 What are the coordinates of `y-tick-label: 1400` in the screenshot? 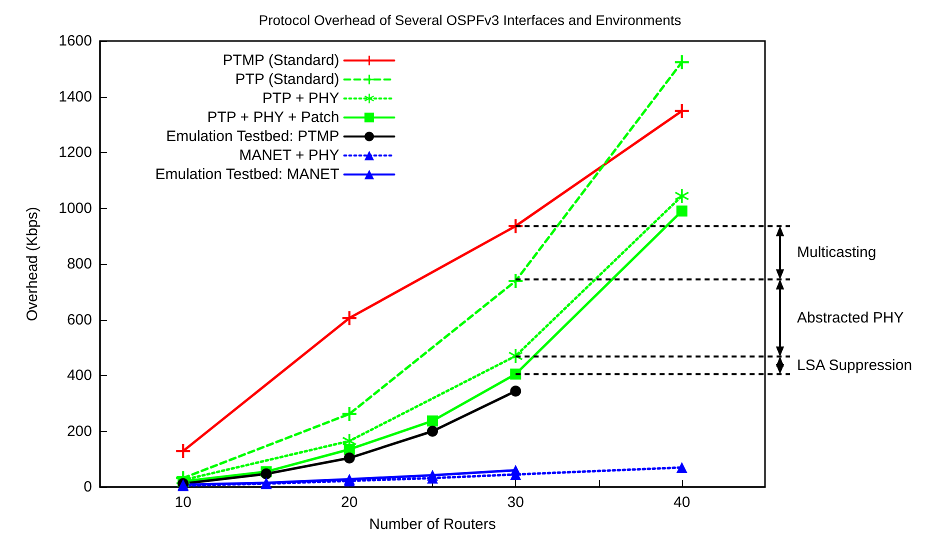 It's located at (75, 97).